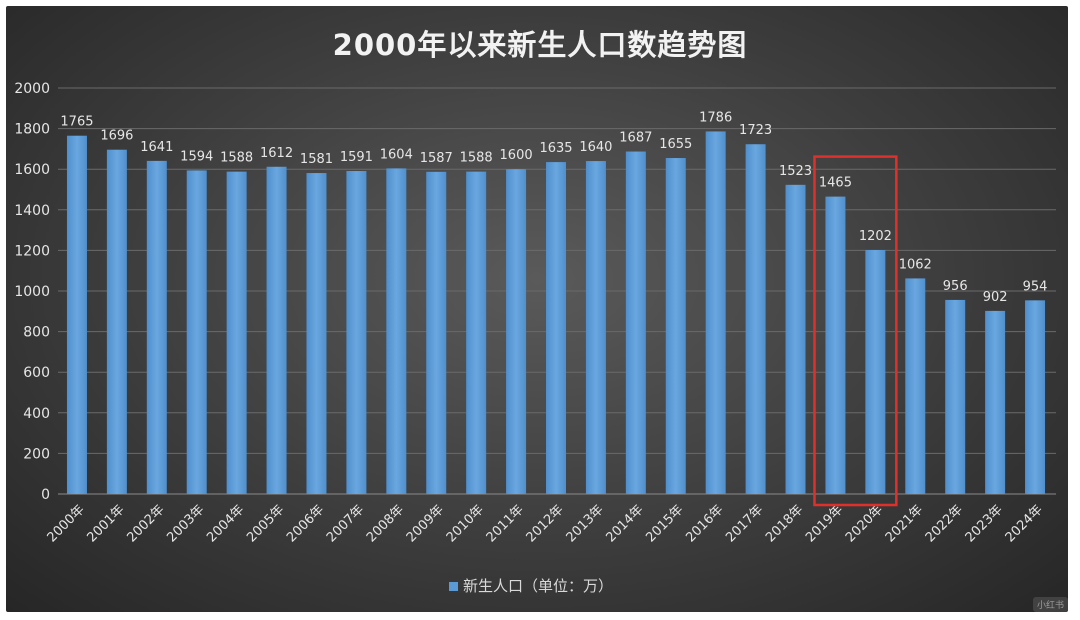 Image resolution: width=1080 pixels, height=620 pixels. What do you see at coordinates (36, 414) in the screenshot?
I see `y-tick-label: 400` at bounding box center [36, 414].